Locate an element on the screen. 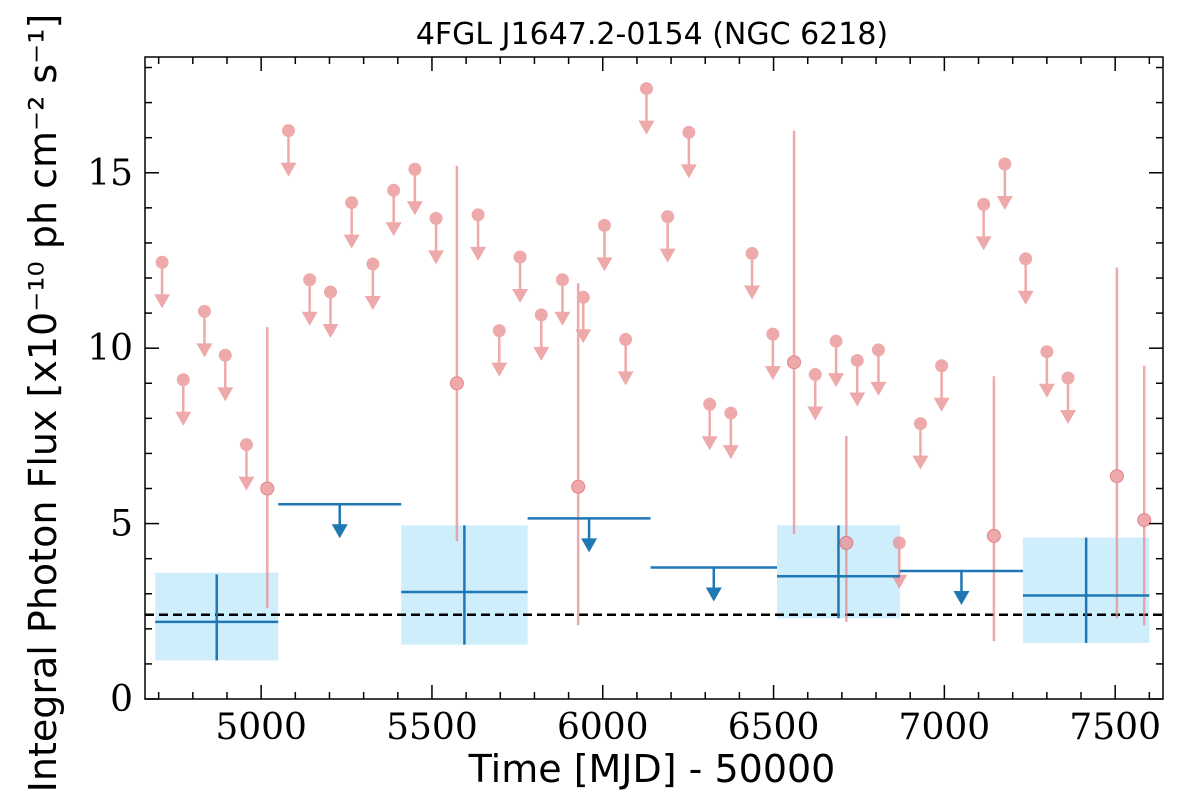 This screenshot has width=1200, height=800. y-tick-label: 10 is located at coordinates (110, 348).